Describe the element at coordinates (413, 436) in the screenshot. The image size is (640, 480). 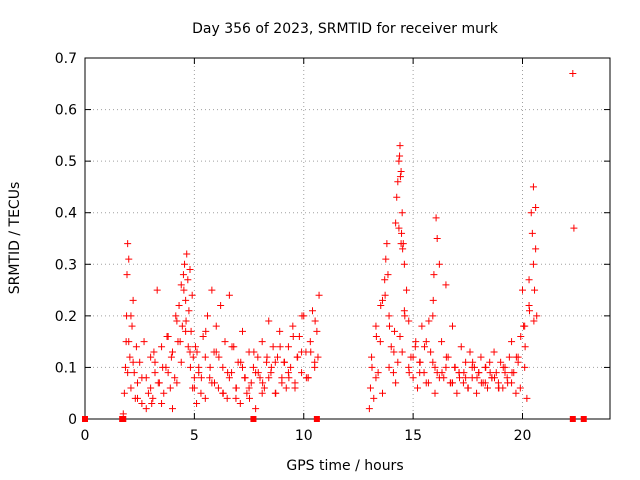
I see `x-tick-label: 15` at that location.